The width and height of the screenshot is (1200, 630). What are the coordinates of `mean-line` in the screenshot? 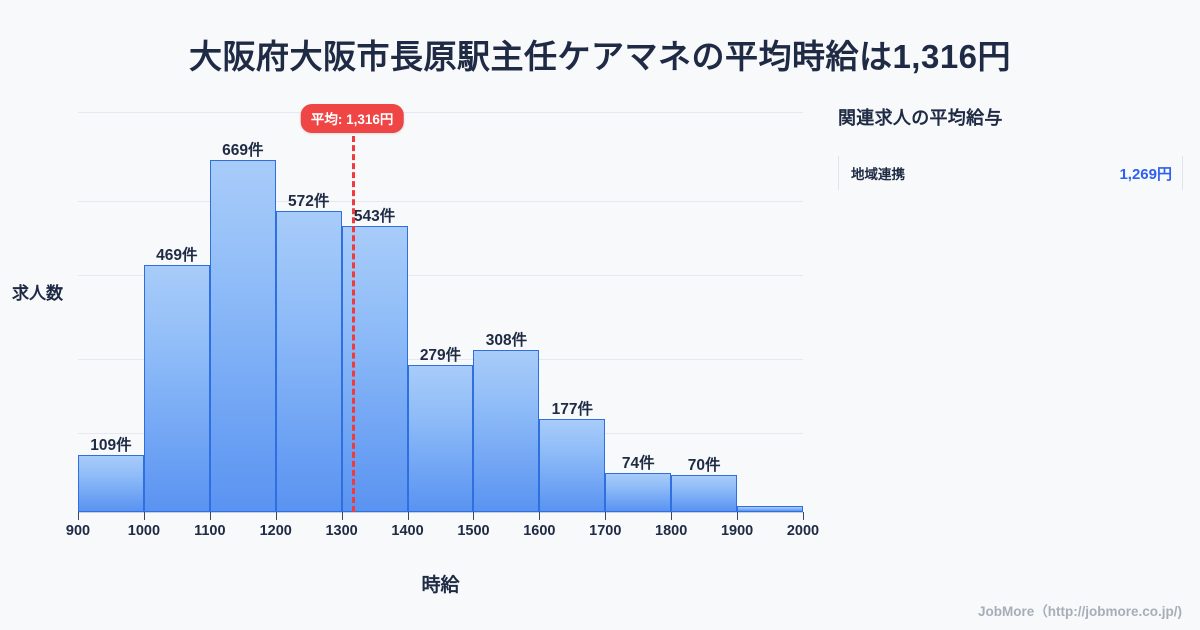 It's located at (354, 315).